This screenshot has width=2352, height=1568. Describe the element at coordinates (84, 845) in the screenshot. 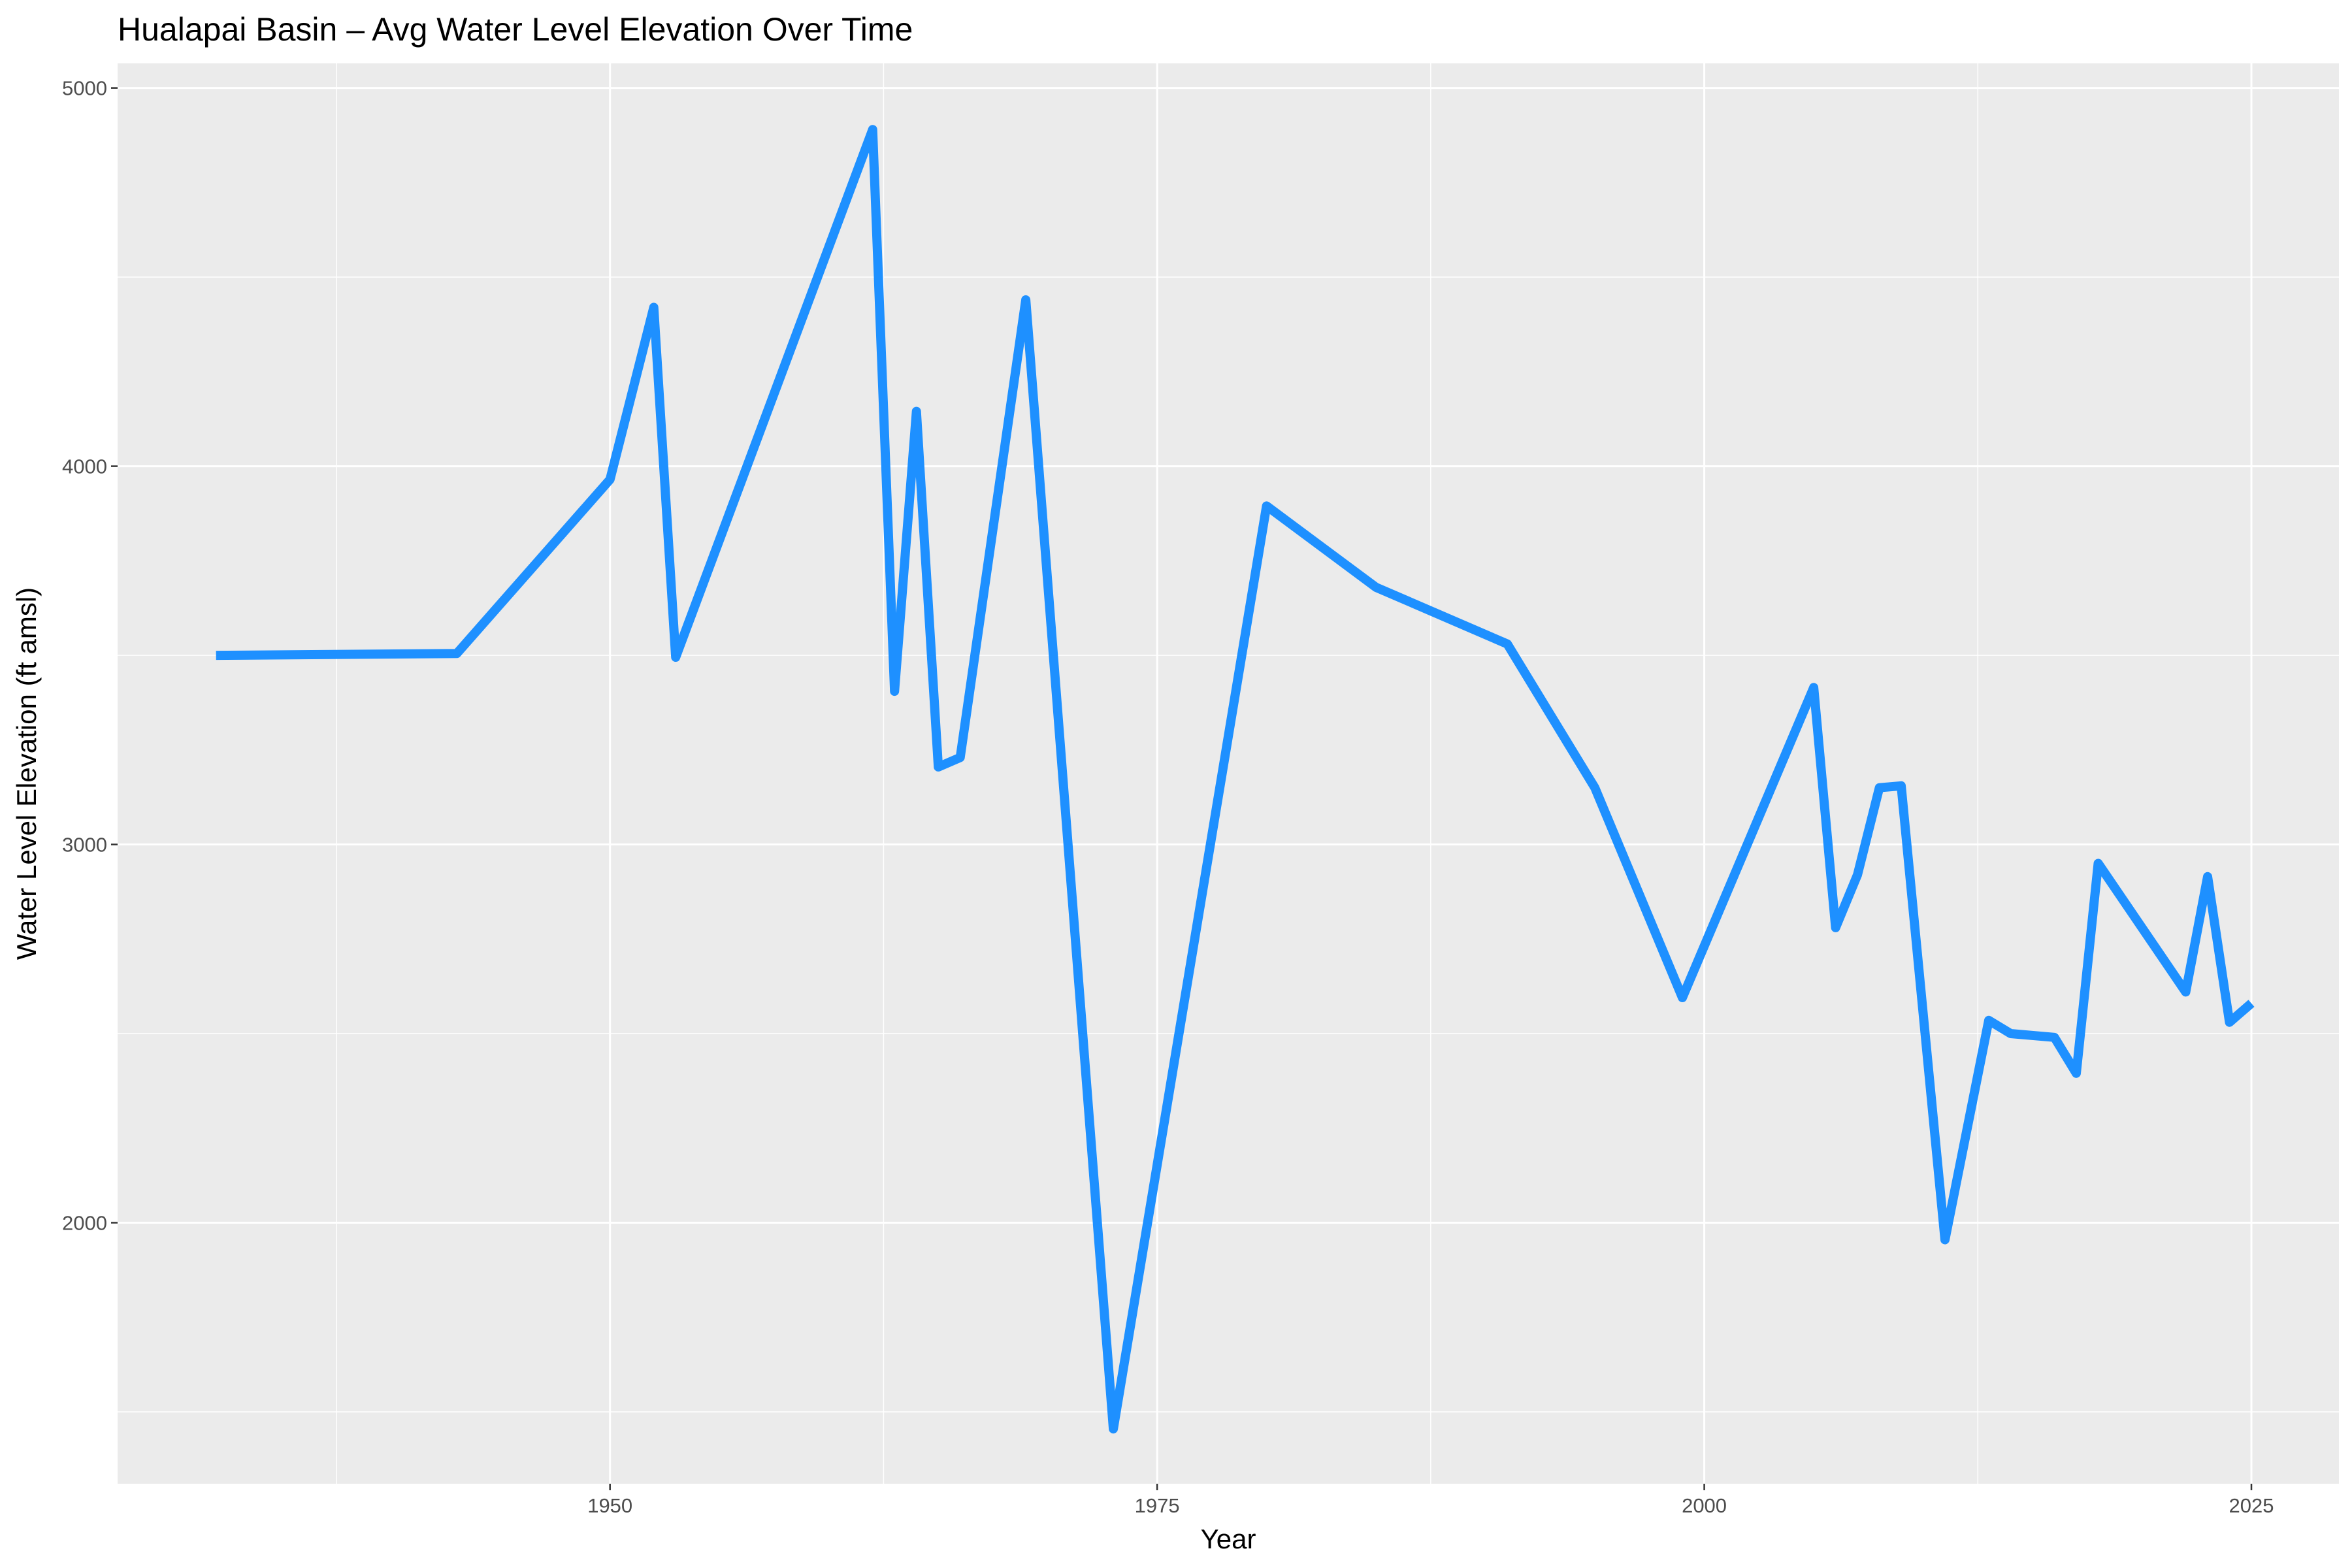

I see `y-tick-label: 3000` at that location.